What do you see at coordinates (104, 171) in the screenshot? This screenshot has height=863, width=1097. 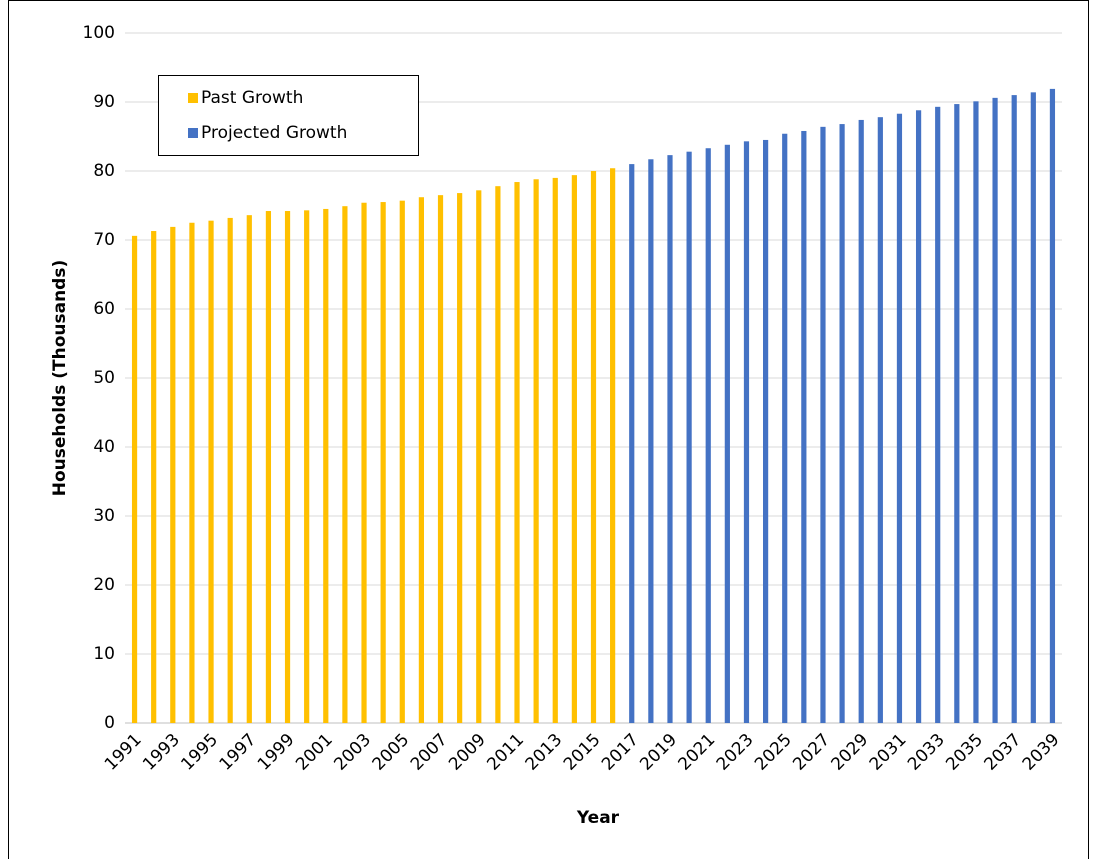 I see `y-tick-label: 80` at bounding box center [104, 171].